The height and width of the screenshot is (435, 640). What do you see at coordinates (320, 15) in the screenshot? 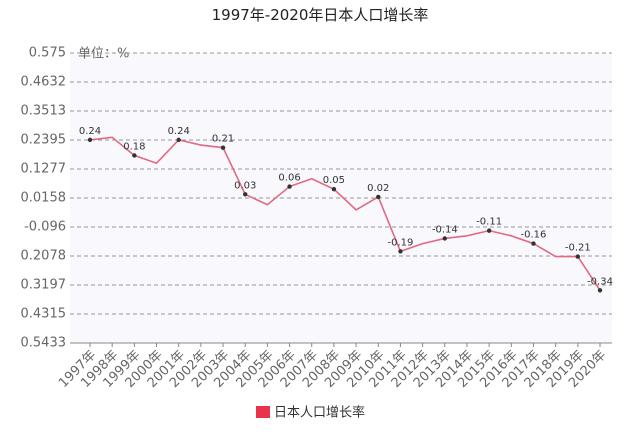
I see `chart-title: 1997年-2020年日本人口增长率` at bounding box center [320, 15].